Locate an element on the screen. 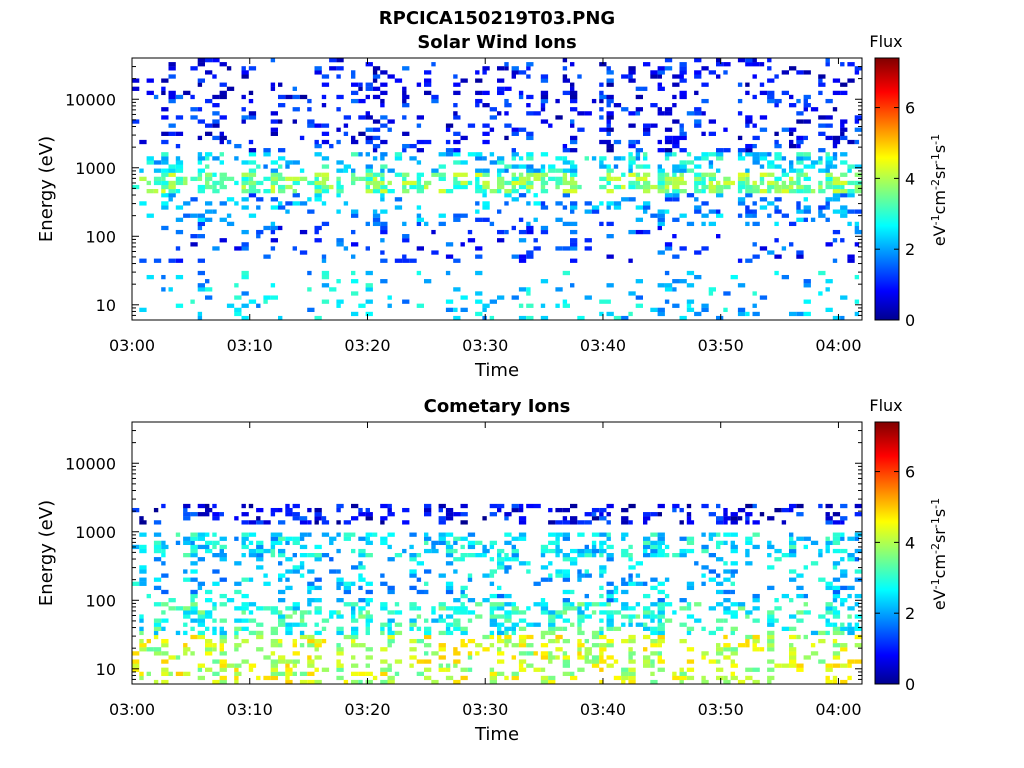 The image size is (1024, 768). figure-title: RPCICA150219T03.PNG is located at coordinates (497, 18).